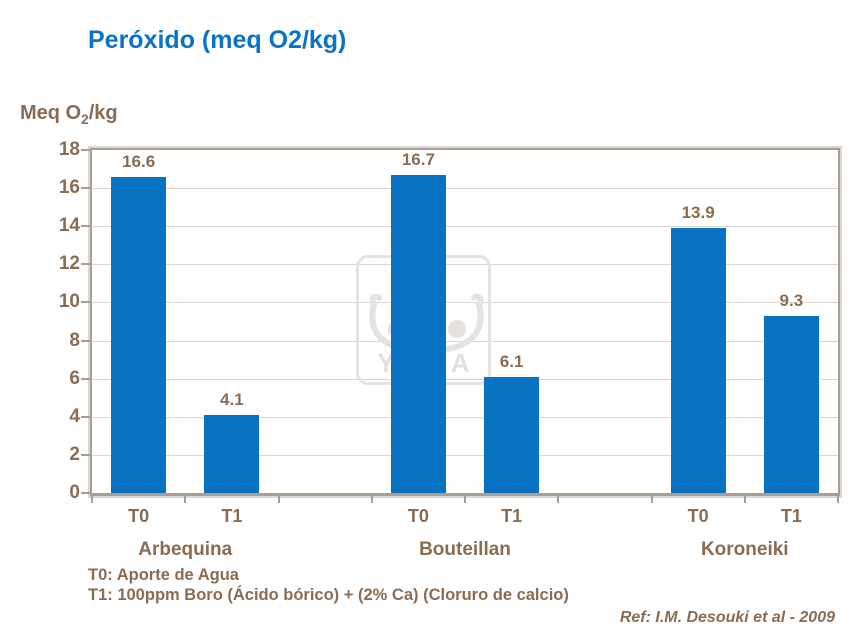  What do you see at coordinates (139, 161) in the screenshot?
I see `bar-value-label: 16.6` at bounding box center [139, 161].